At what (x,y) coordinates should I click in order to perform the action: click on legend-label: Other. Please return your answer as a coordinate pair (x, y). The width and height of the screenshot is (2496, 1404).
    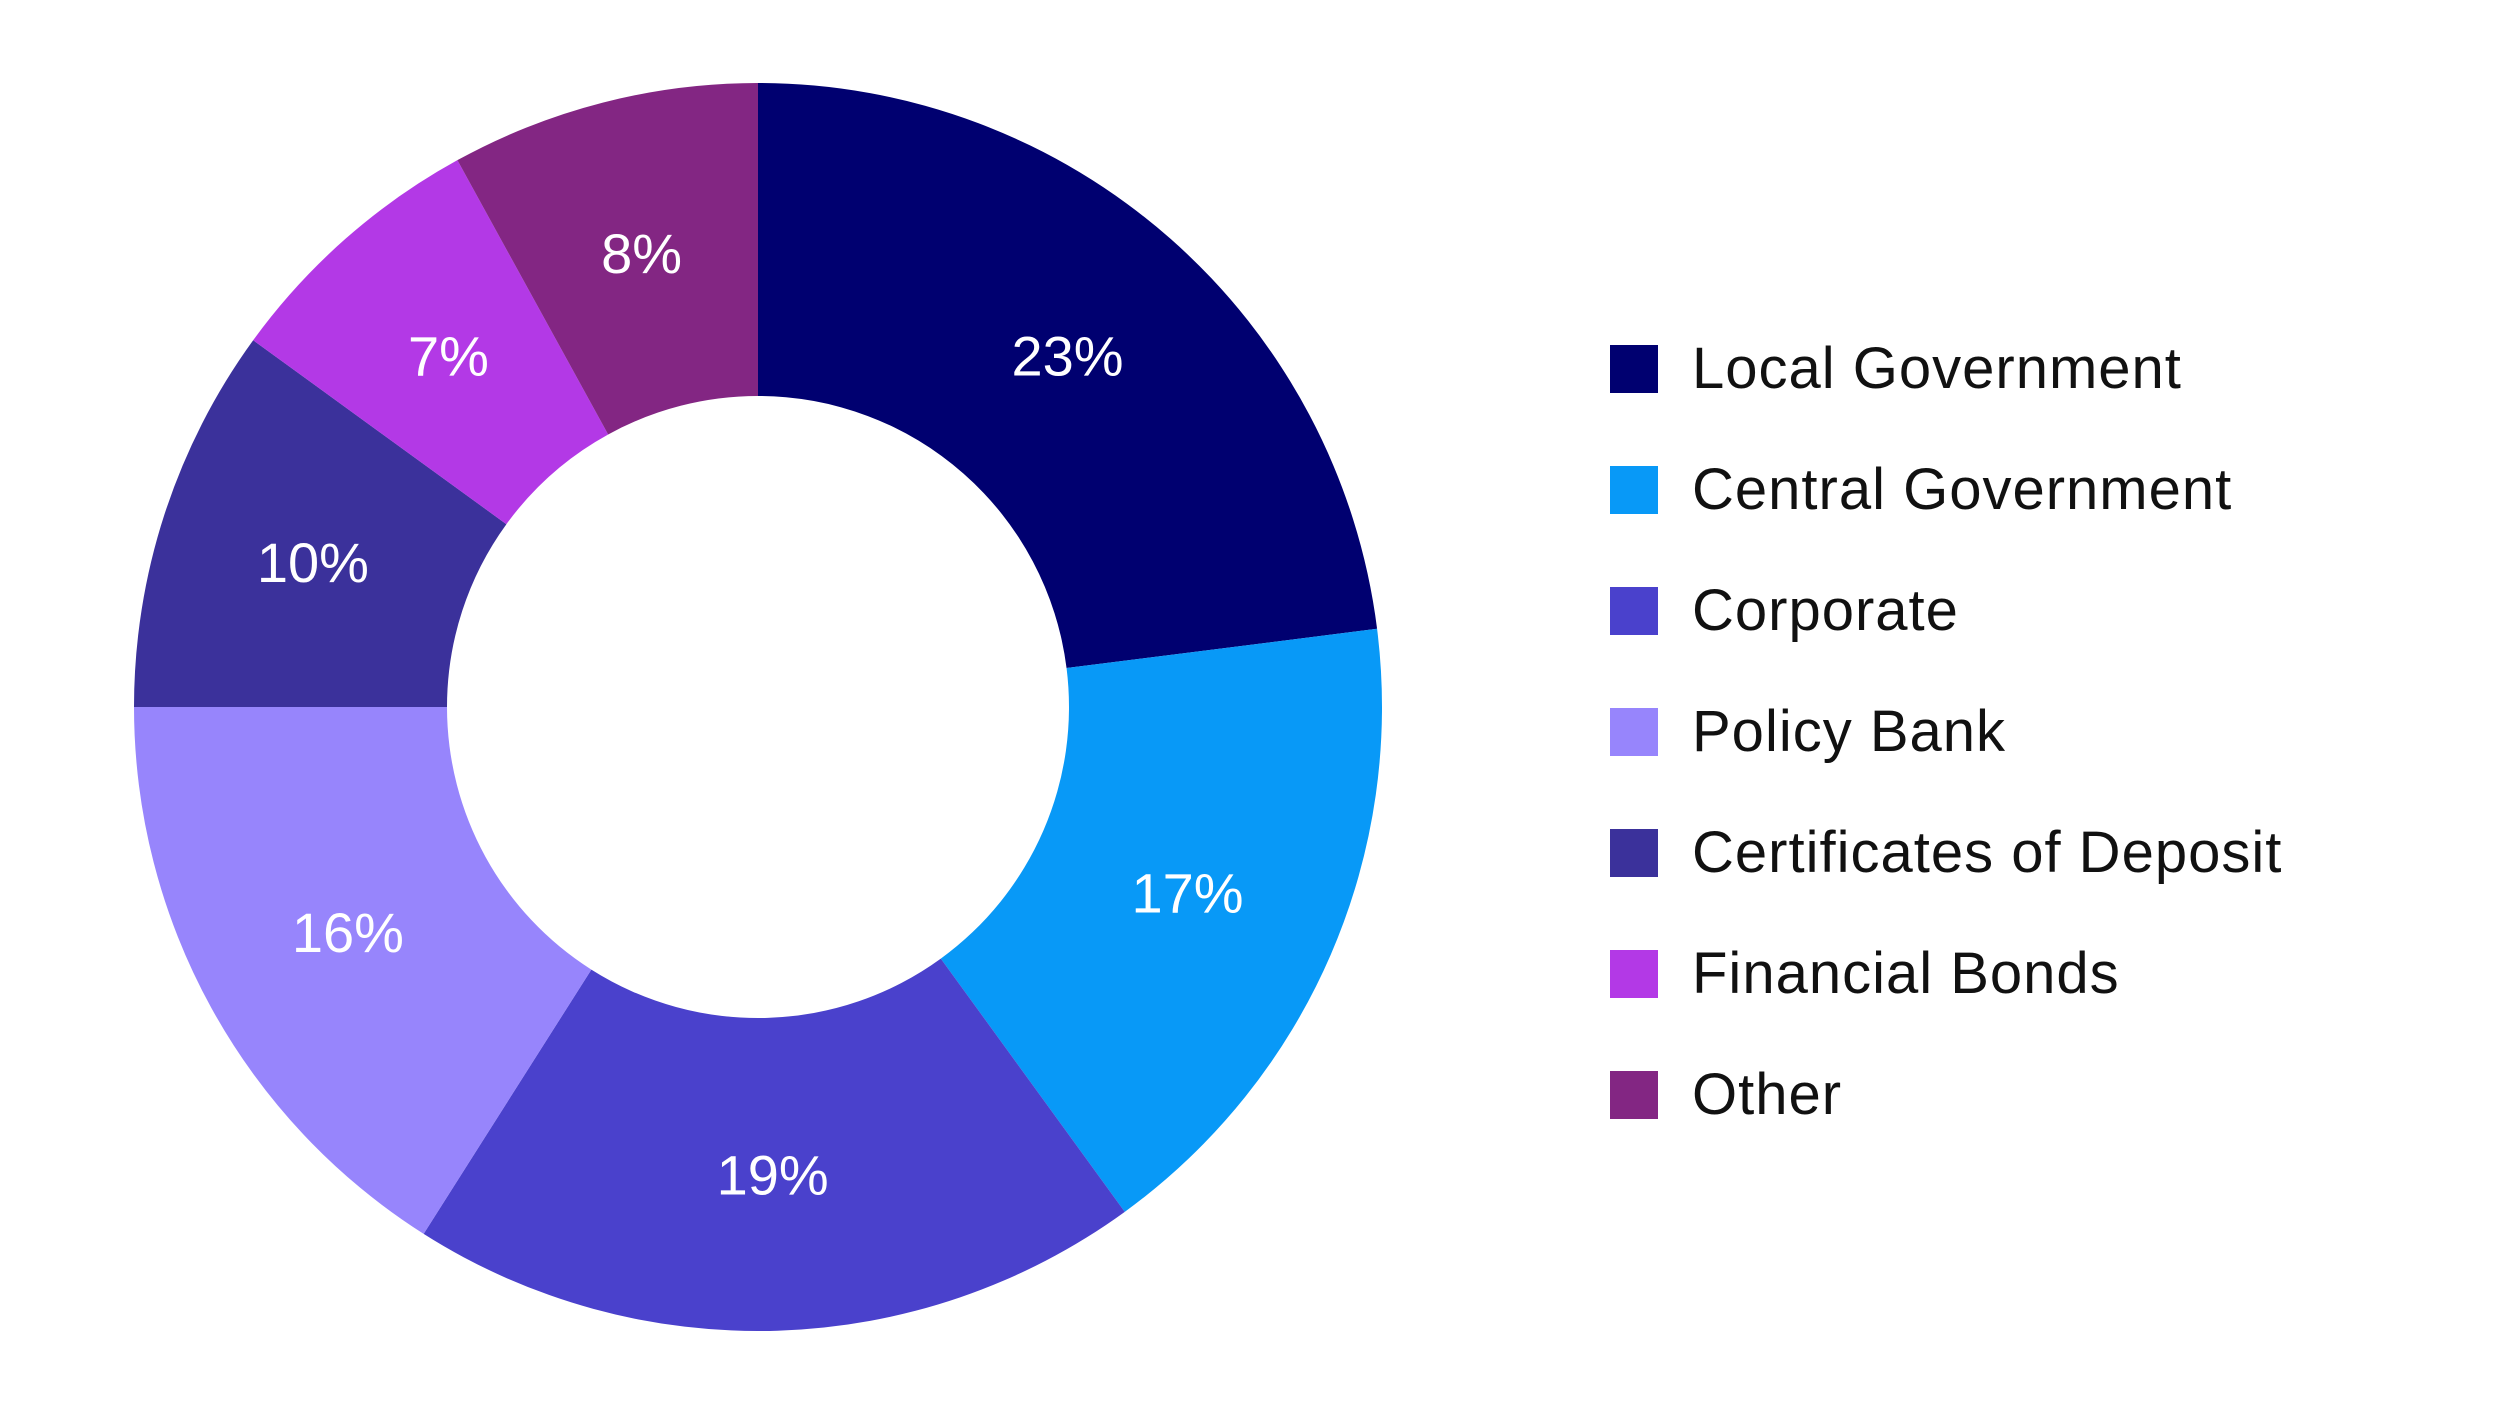
    Looking at the image, I should click on (1767, 1094).